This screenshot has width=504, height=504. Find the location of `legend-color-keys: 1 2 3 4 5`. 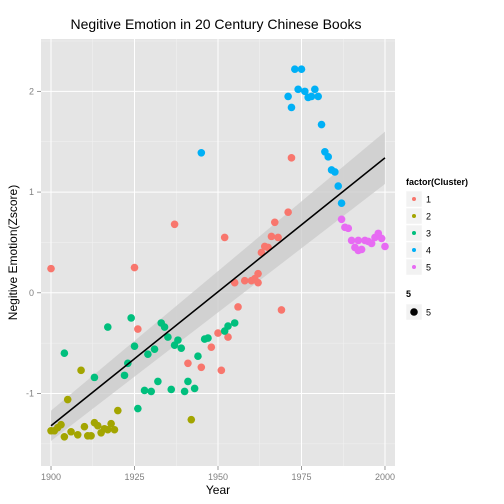

legend-color-keys: 1 2 3 4 5 is located at coordinates (418, 233).